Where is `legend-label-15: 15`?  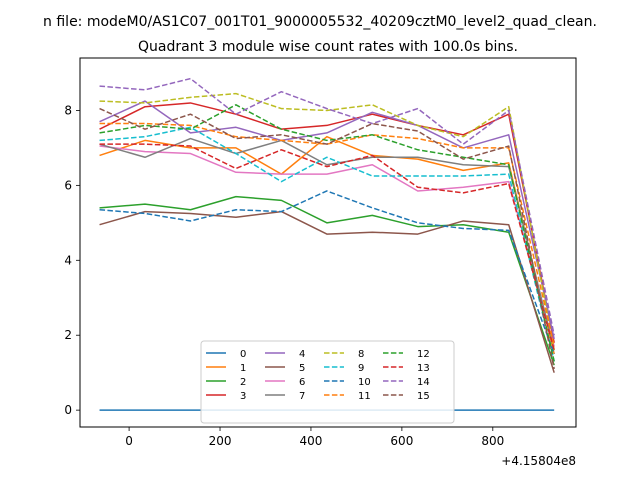 legend-label-15: 15 is located at coordinates (423, 396).